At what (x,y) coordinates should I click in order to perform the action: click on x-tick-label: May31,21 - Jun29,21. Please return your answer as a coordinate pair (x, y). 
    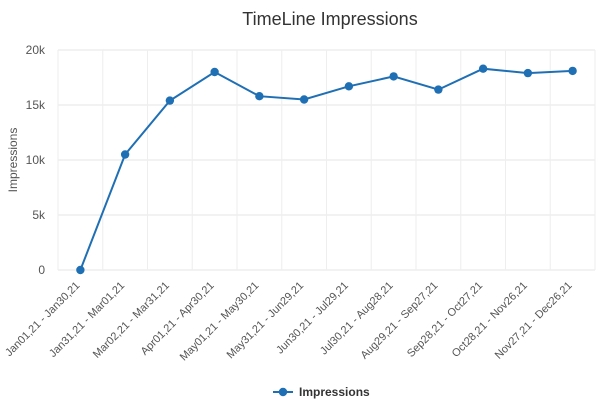
    Looking at the image, I should click on (266, 321).